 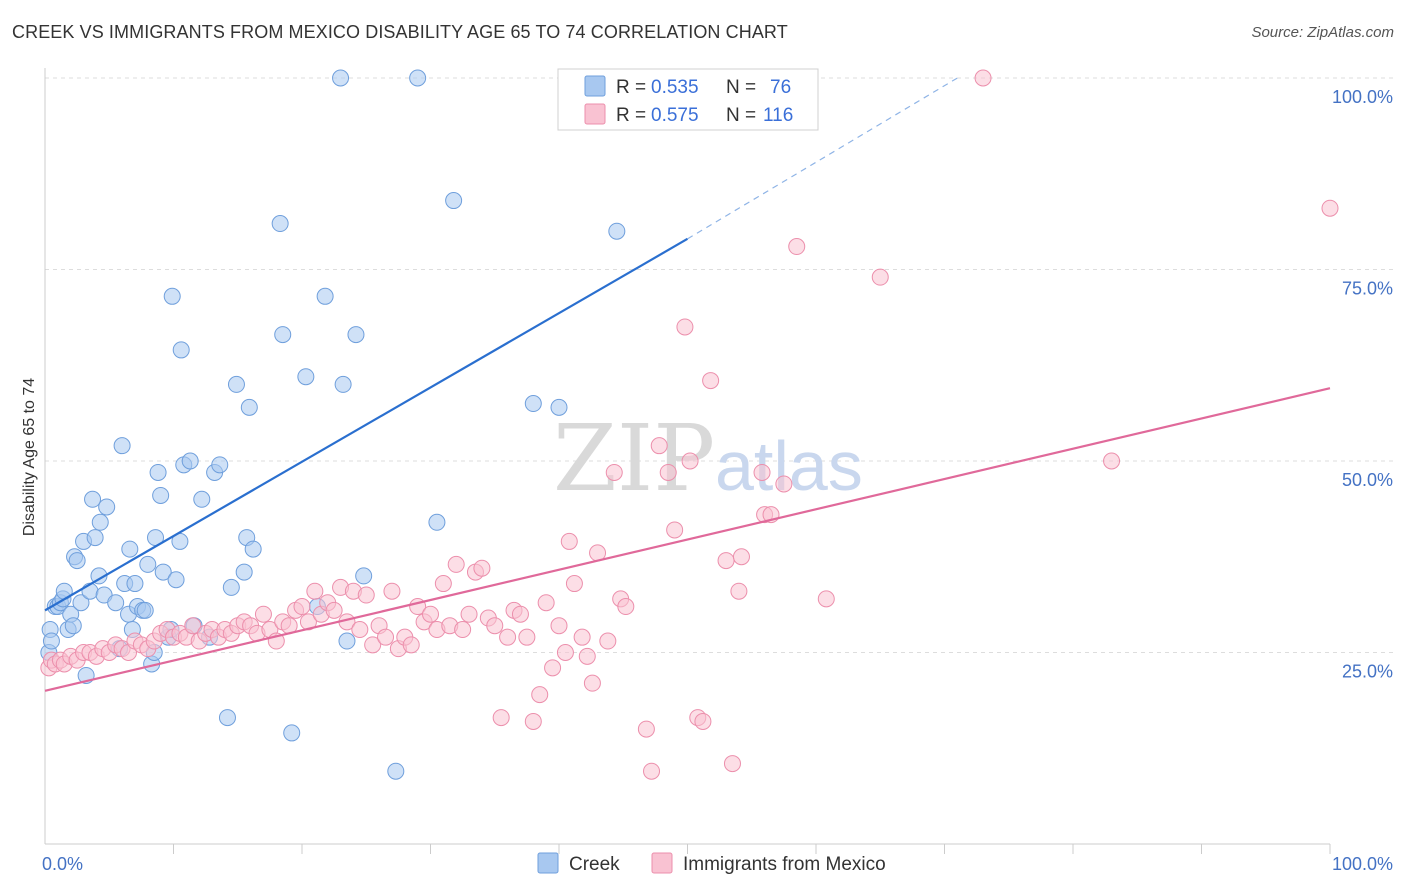 I want to click on y-tick-label-50: 50.0%, so click(x=1367, y=480).